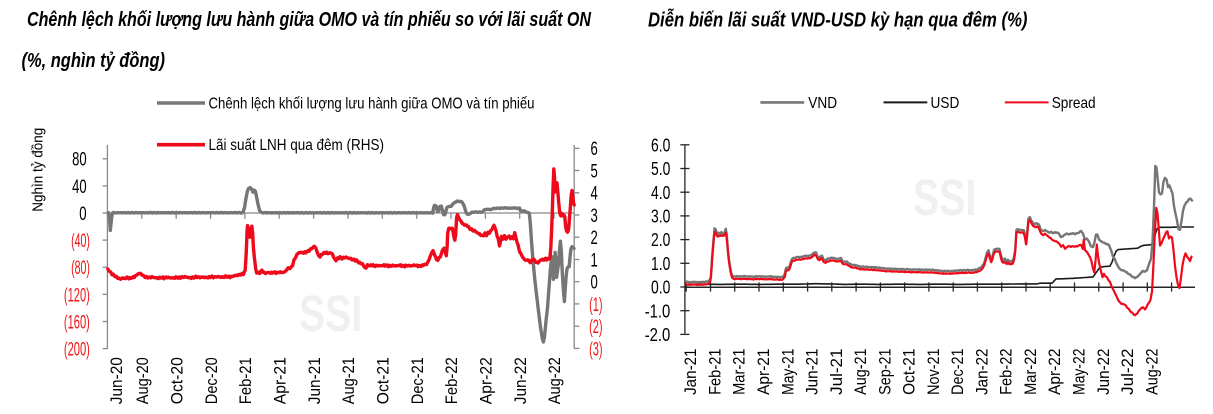  What do you see at coordinates (38, 170) in the screenshot?
I see `svg-text: Nghìn tỷ đồng` at bounding box center [38, 170].